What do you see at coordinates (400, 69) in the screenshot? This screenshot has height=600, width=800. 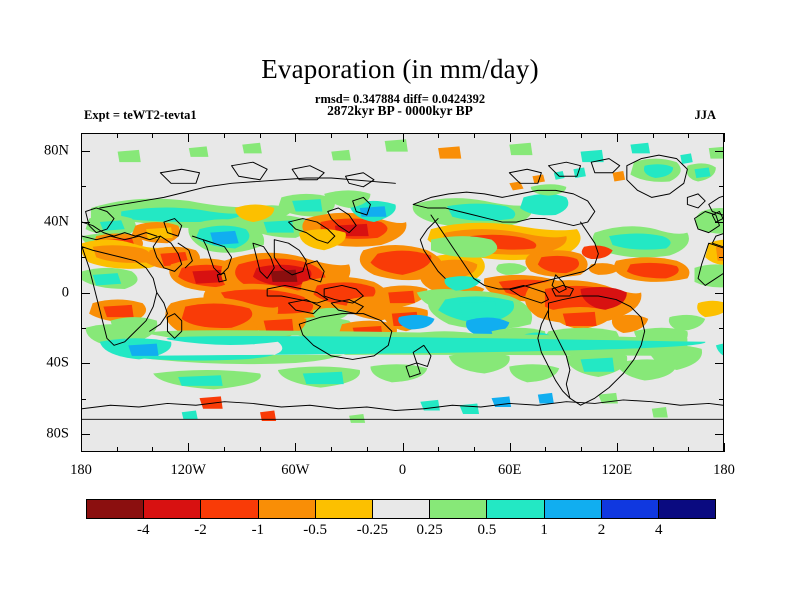 I see `figure-title: Evaporation (in mm/day)` at bounding box center [400, 69].